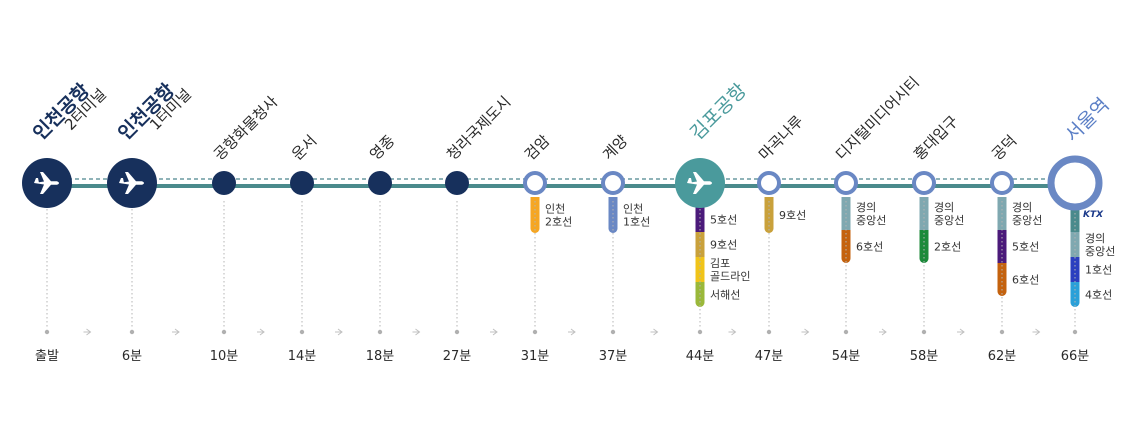 The height and width of the screenshot is (433, 1127). I want to click on station-label-seoul: 서울역, so click(1087, 120).